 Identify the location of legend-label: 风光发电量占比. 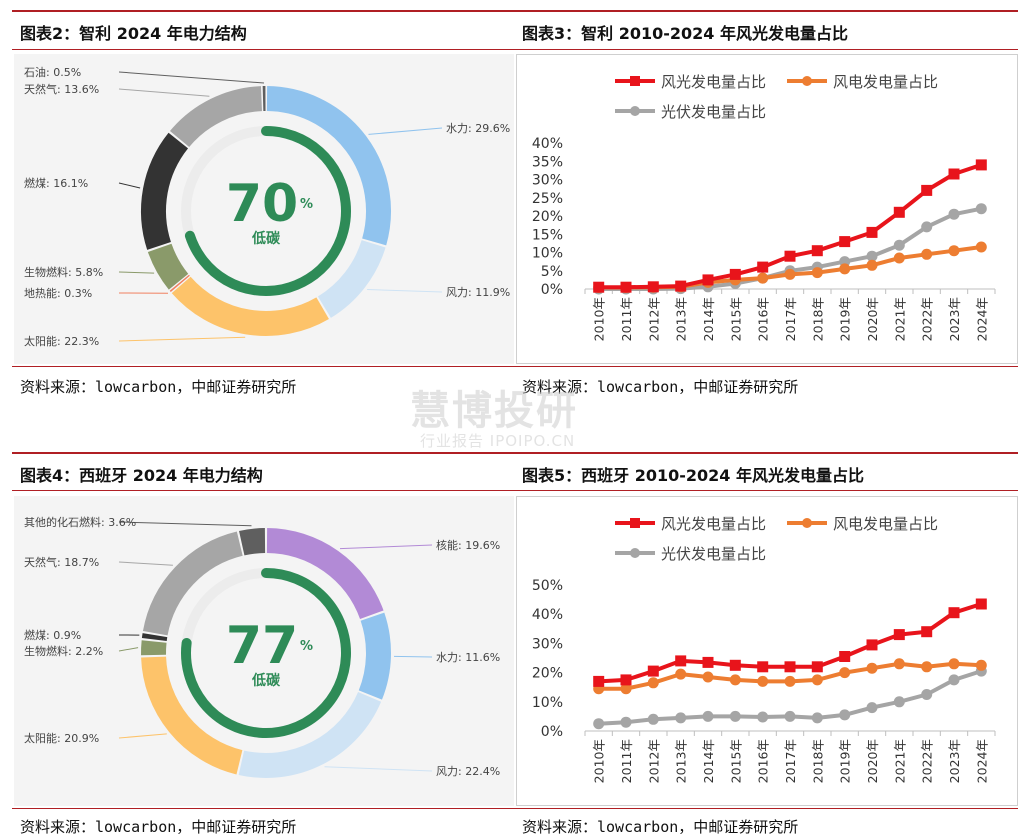
(713, 82).